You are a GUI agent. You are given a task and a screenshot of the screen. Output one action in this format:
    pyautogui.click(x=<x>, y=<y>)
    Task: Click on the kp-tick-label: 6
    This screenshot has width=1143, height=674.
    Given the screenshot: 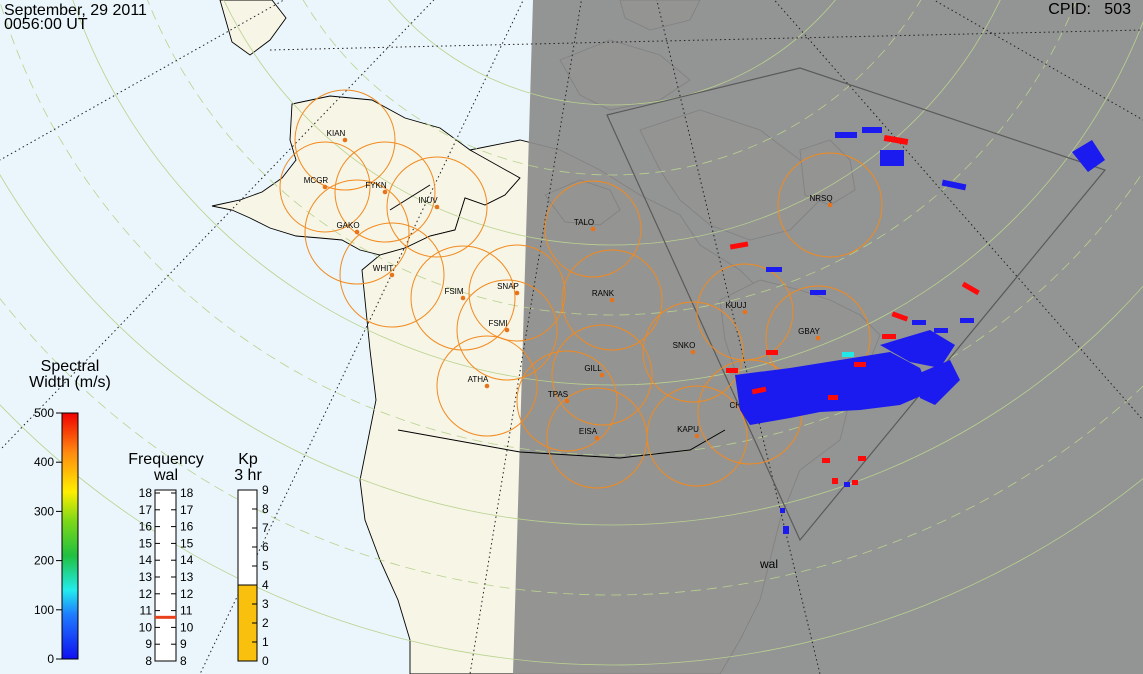 What is the action you would take?
    pyautogui.click(x=265, y=547)
    